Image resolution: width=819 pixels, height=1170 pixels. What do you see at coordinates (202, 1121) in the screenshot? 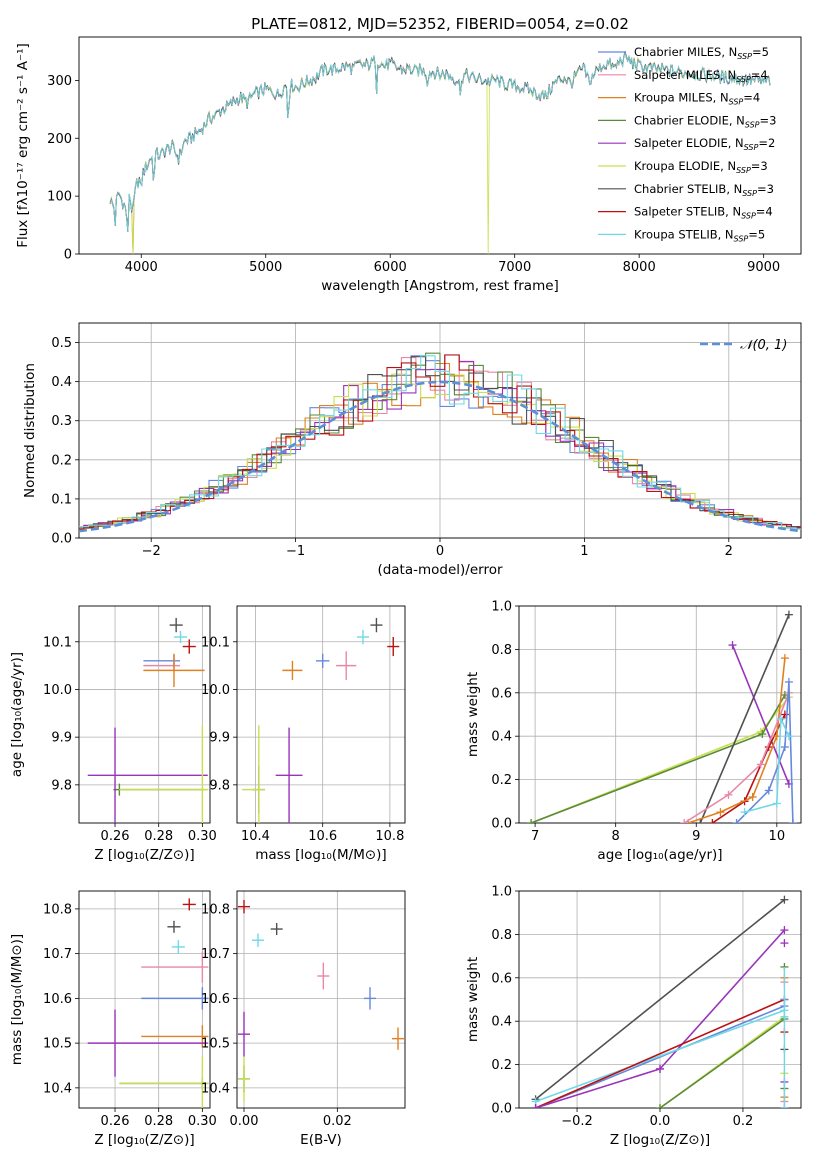
I see `x-tick-label: 0.30` at bounding box center [202, 1121].